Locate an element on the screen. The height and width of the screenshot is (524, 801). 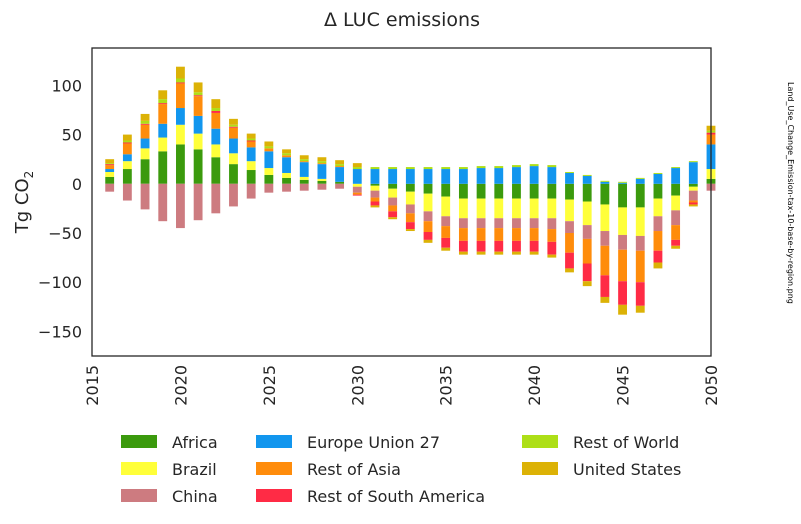
legend-label: Rest of World is located at coordinates (626, 442).